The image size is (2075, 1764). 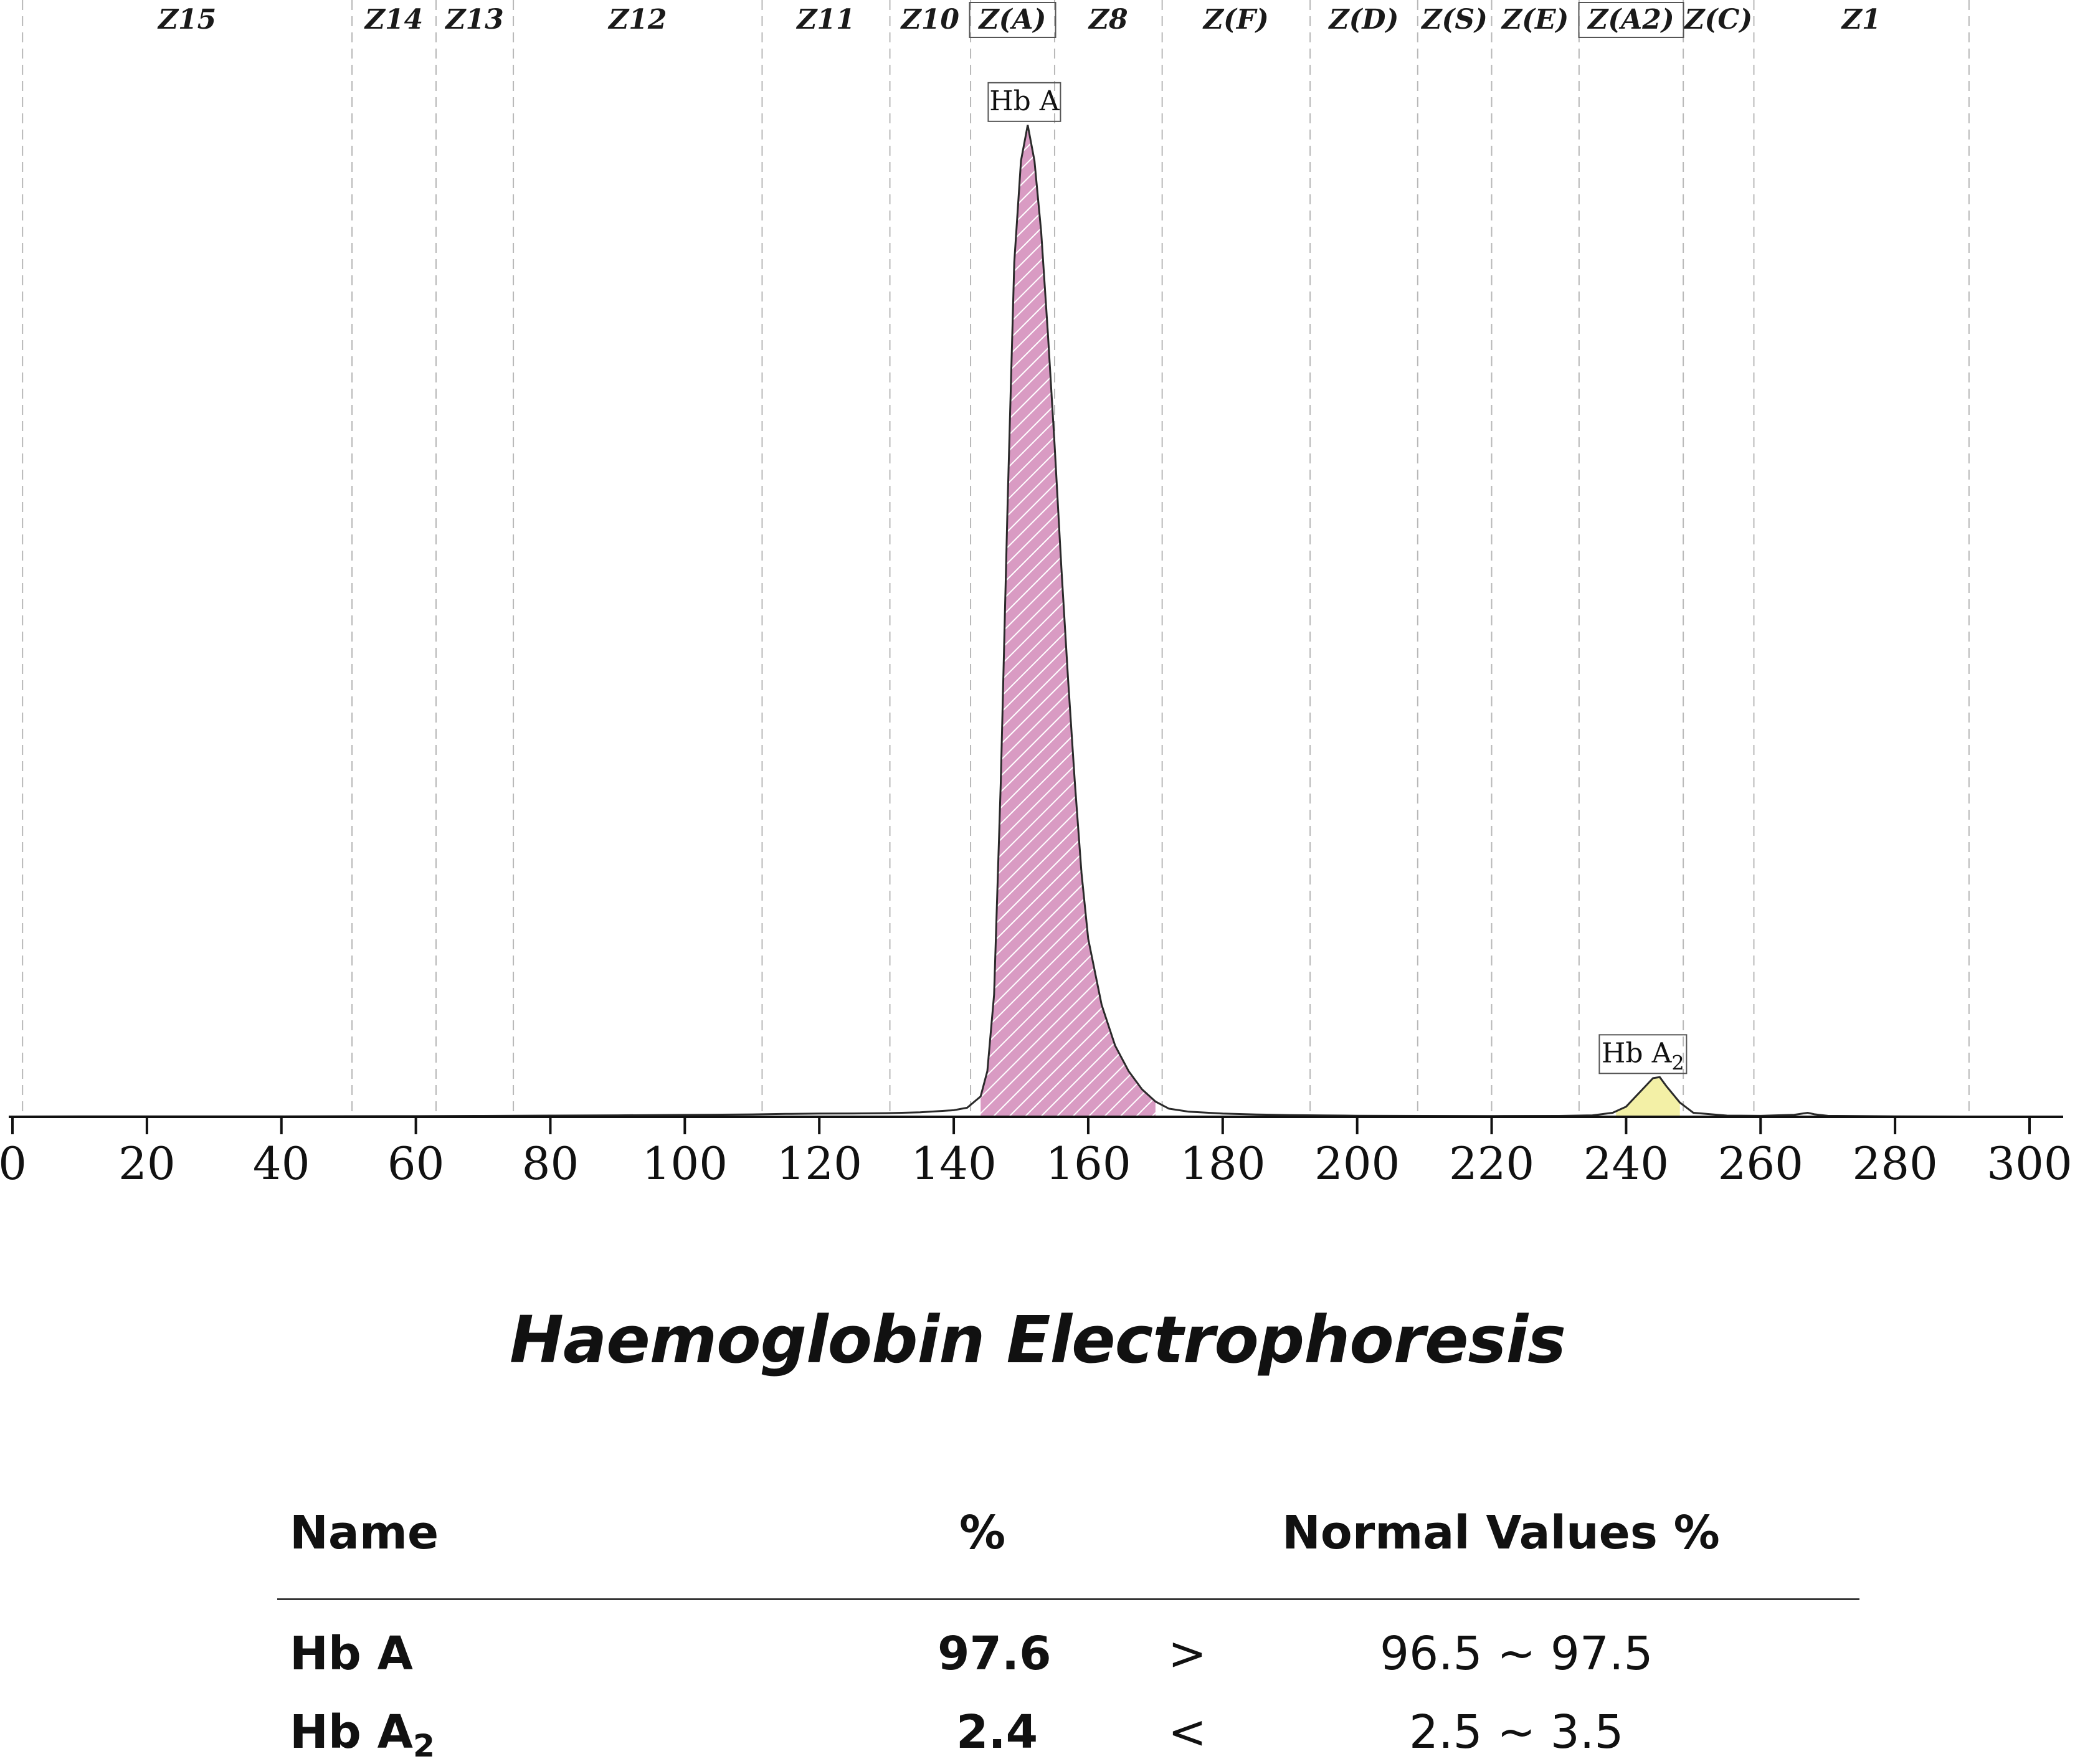 What do you see at coordinates (1717, 20) in the screenshot?
I see `zone-label: Z(C)` at bounding box center [1717, 20].